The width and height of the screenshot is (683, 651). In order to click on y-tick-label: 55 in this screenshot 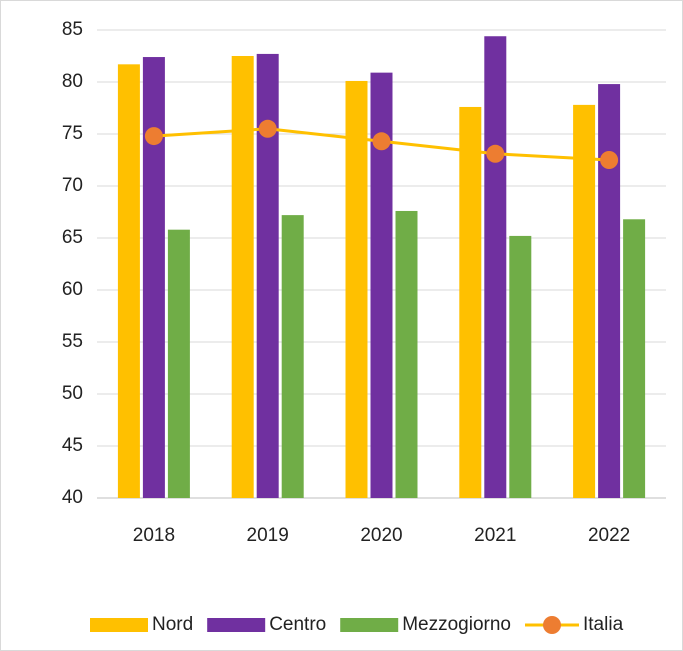, I will do `click(72, 341)`.